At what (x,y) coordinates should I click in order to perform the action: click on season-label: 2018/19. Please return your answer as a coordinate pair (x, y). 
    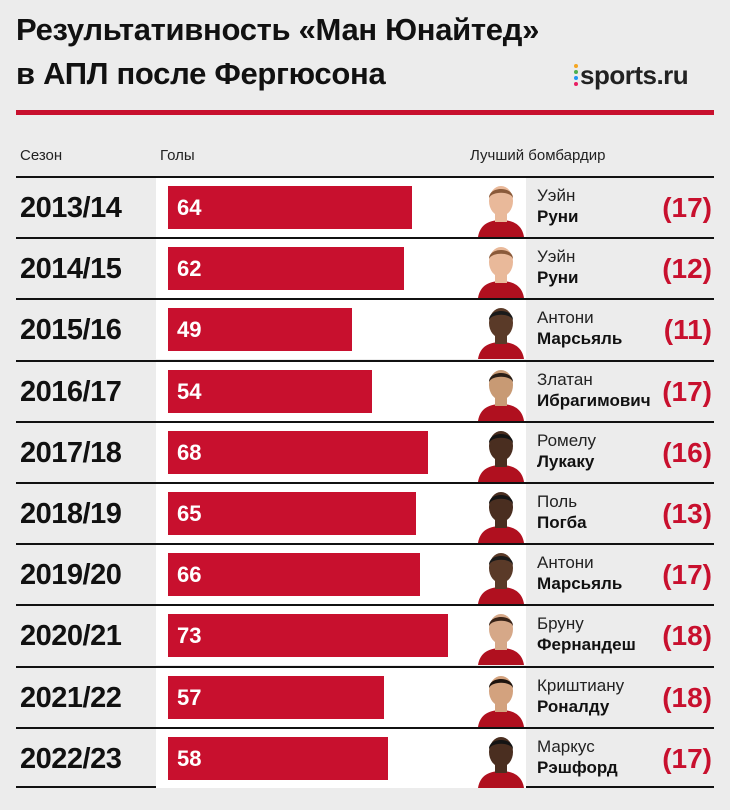
    Looking at the image, I should click on (71, 513).